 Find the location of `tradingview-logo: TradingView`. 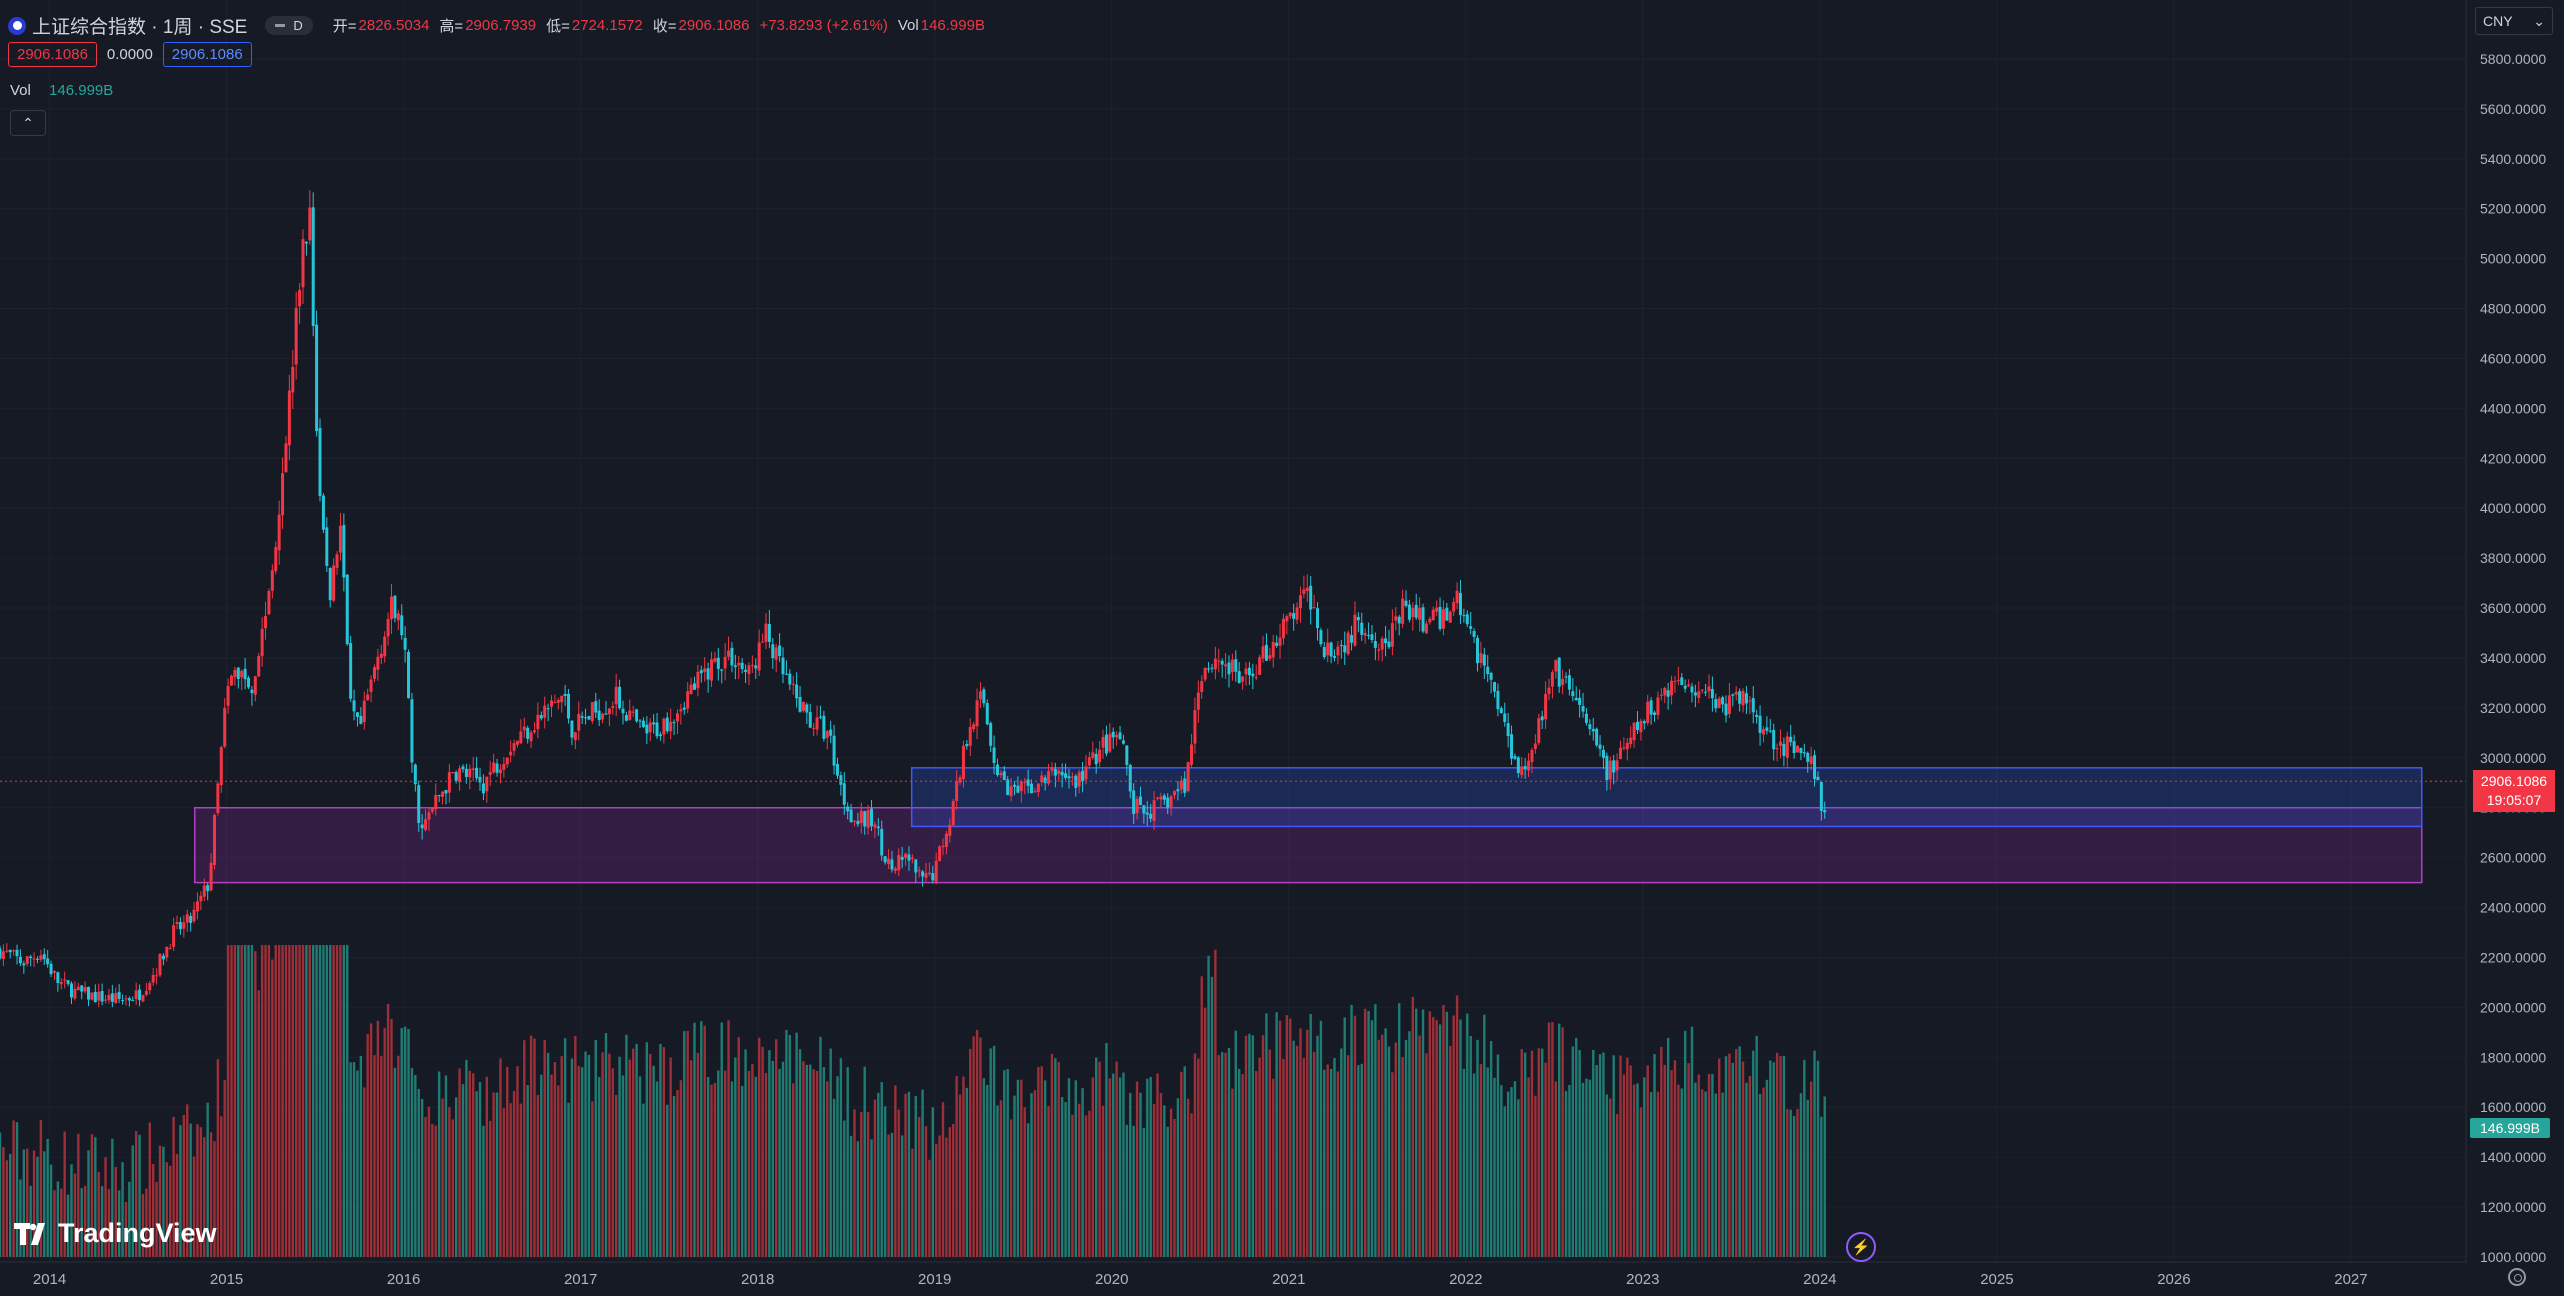

tradingview-logo: TradingView is located at coordinates (115, 1233).